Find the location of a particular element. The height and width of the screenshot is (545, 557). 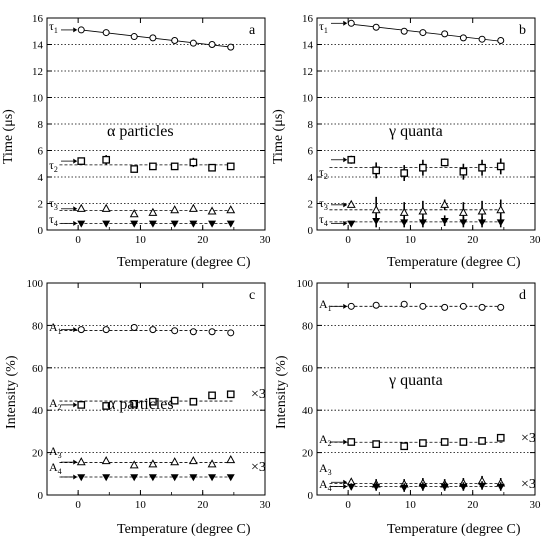

y-tick-label: 6 is located at coordinates (311, 152).